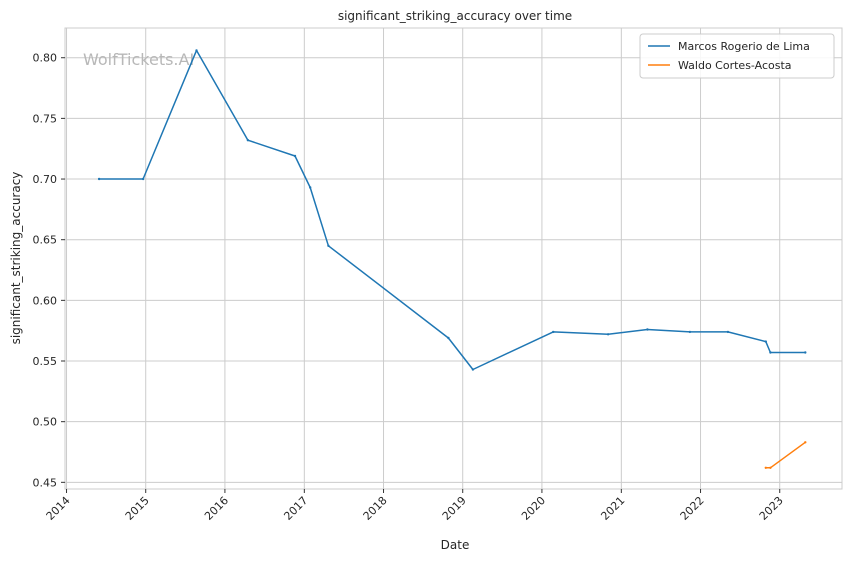  I want to click on x-axis-label: Date, so click(455, 545).